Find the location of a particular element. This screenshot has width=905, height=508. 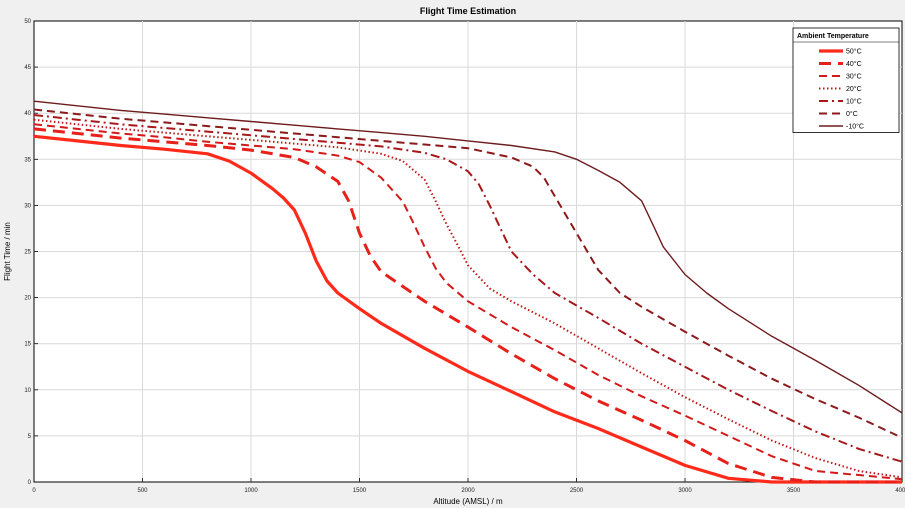

legend-label: 20°C is located at coordinates (854, 89).